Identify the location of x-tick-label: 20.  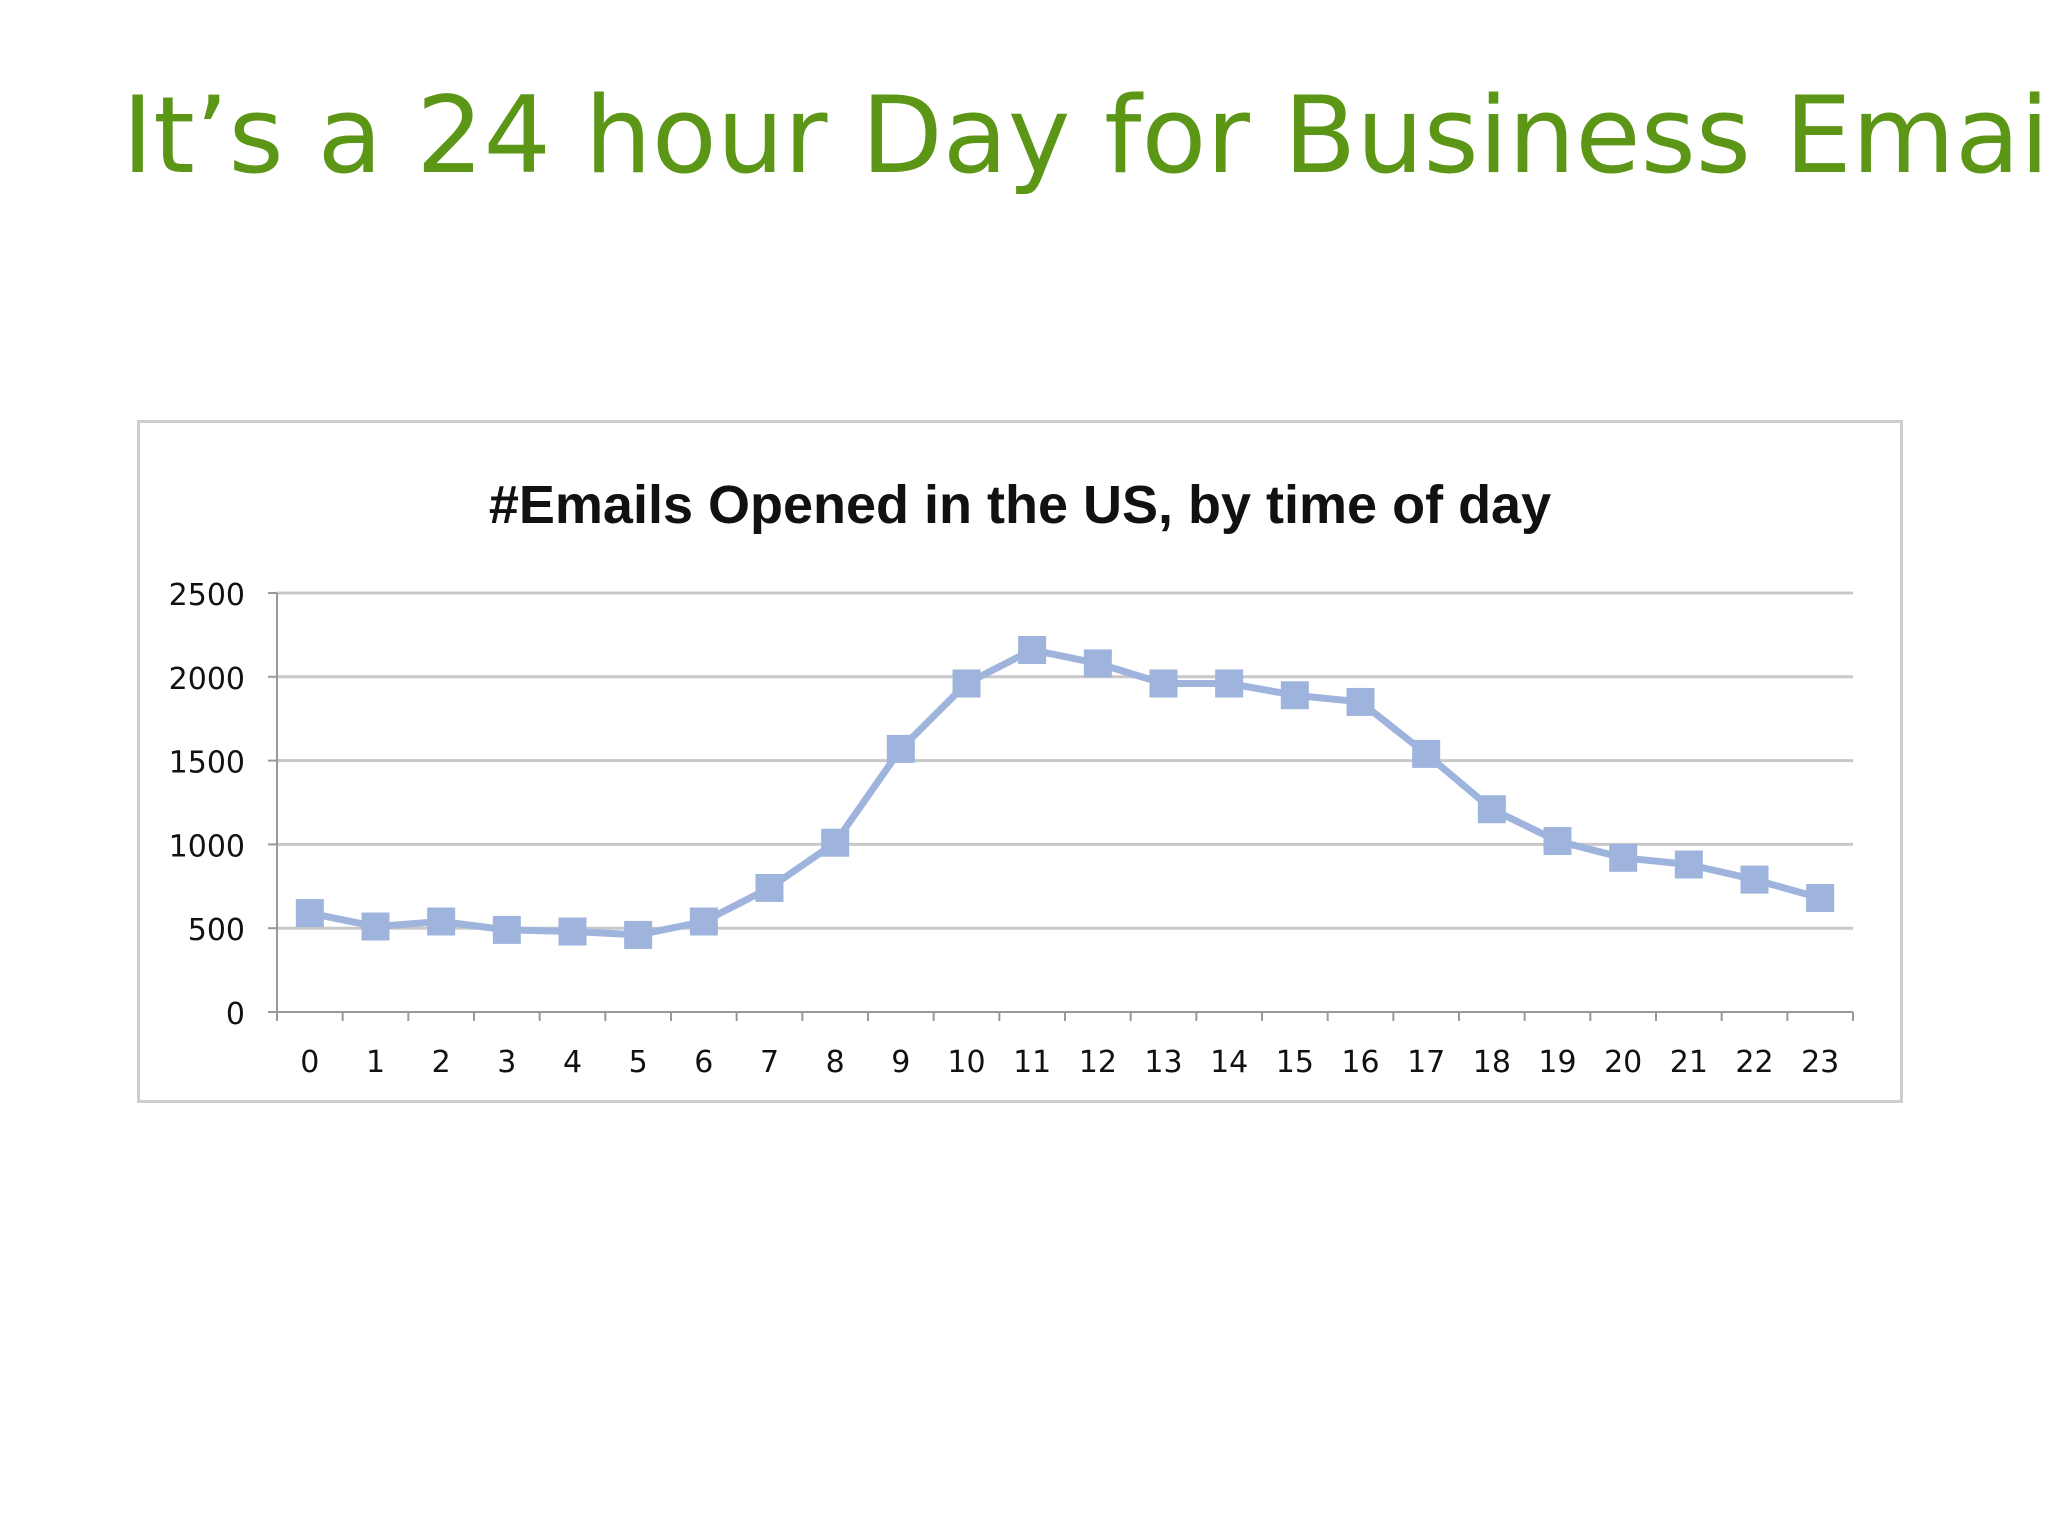
(1623, 1062).